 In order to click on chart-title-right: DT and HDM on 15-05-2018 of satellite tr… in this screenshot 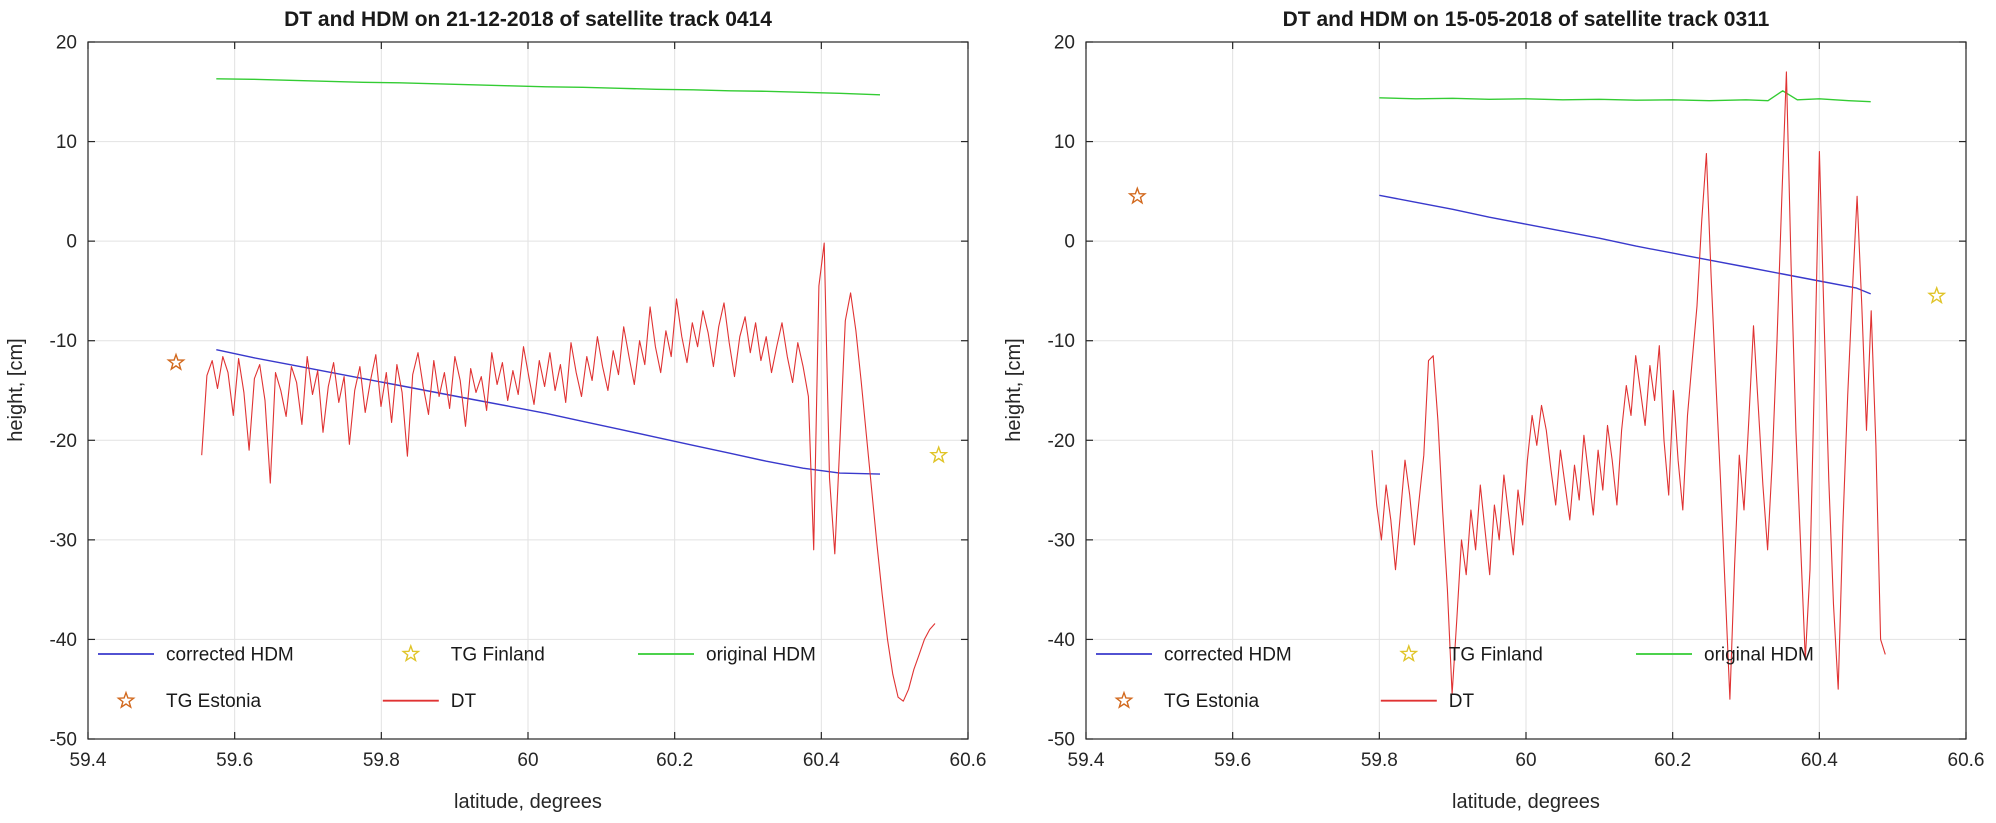, I will do `click(1526, 19)`.